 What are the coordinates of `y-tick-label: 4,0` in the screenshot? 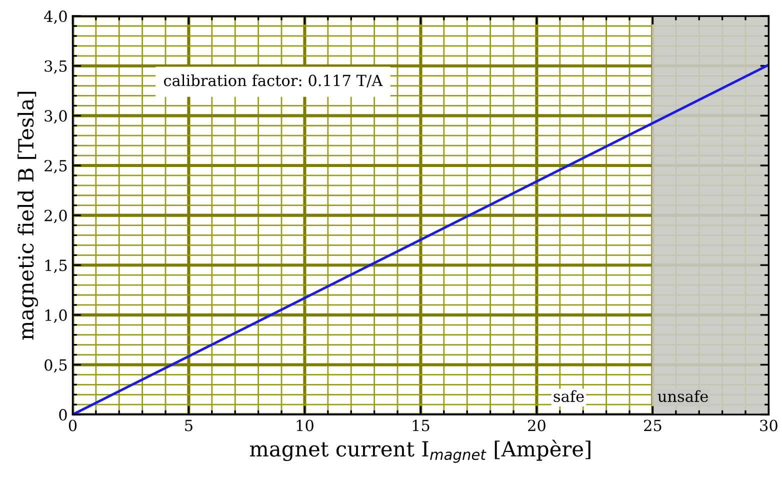 It's located at (55, 17).